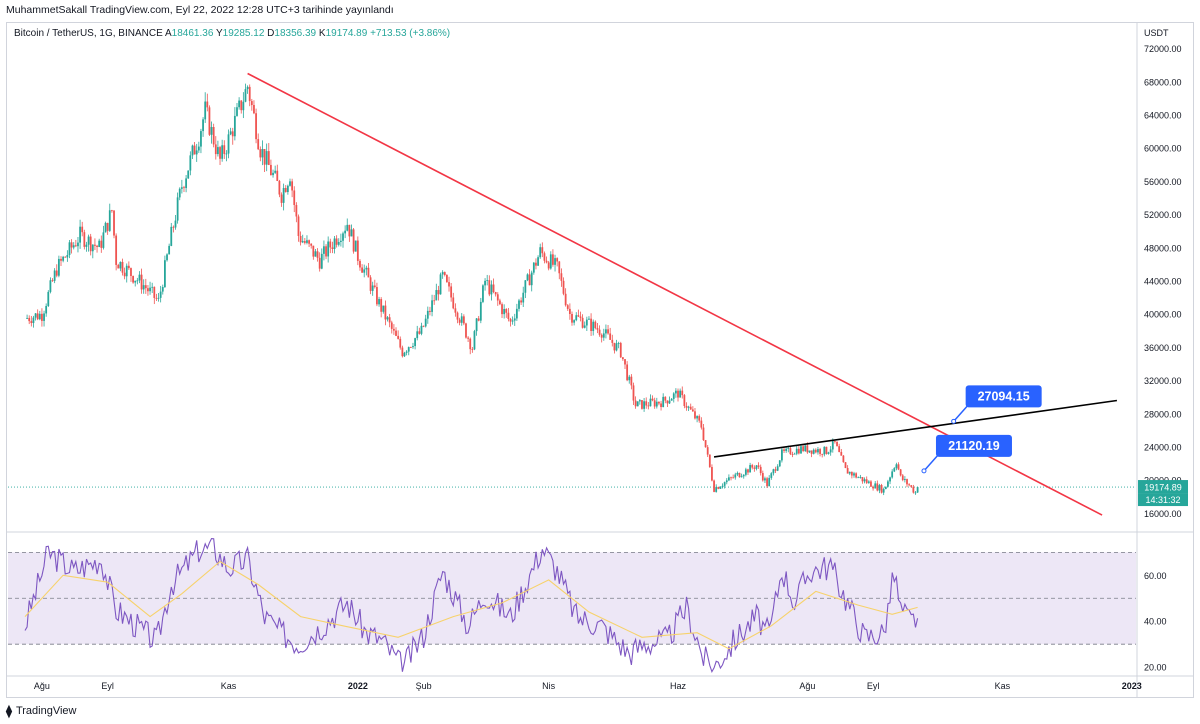 The width and height of the screenshot is (1200, 724). Describe the element at coordinates (46, 711) in the screenshot. I see `footer-brand: TradingView` at that location.